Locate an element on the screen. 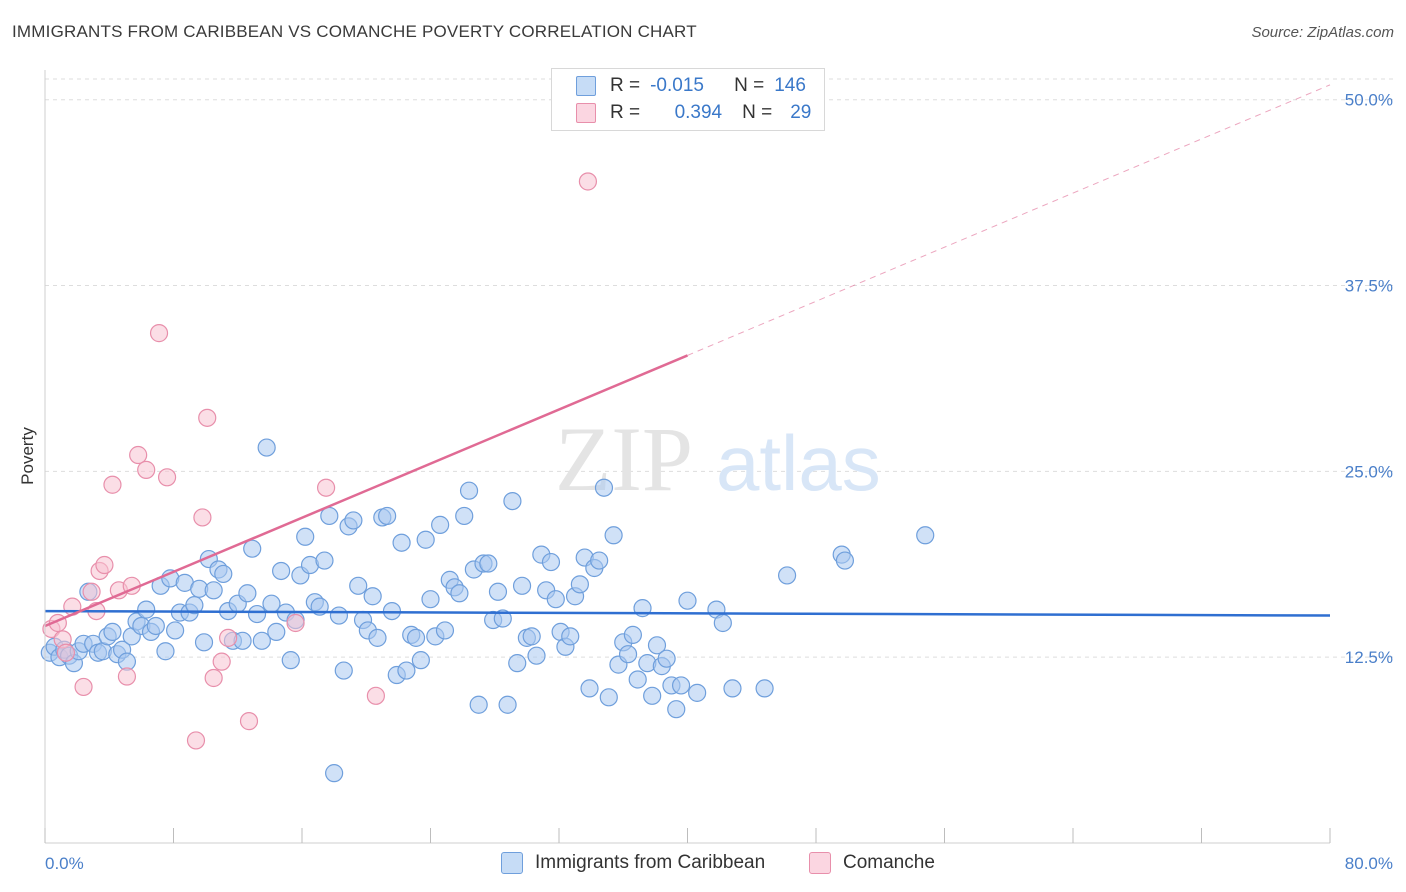  legend: R = -0.015 N = 146 R = 0.394 N = 29 is located at coordinates (688, 99).